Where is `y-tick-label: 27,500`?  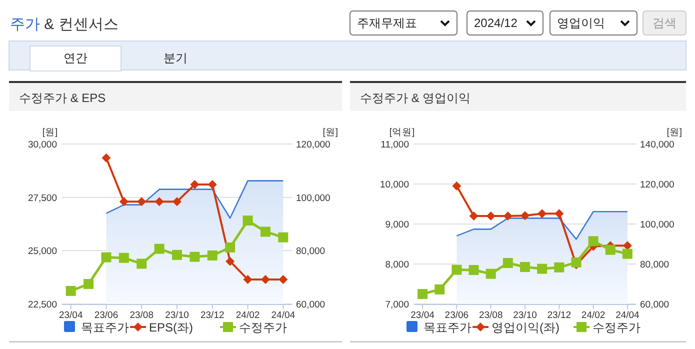
y-tick-label: 27,500 is located at coordinates (42, 198).